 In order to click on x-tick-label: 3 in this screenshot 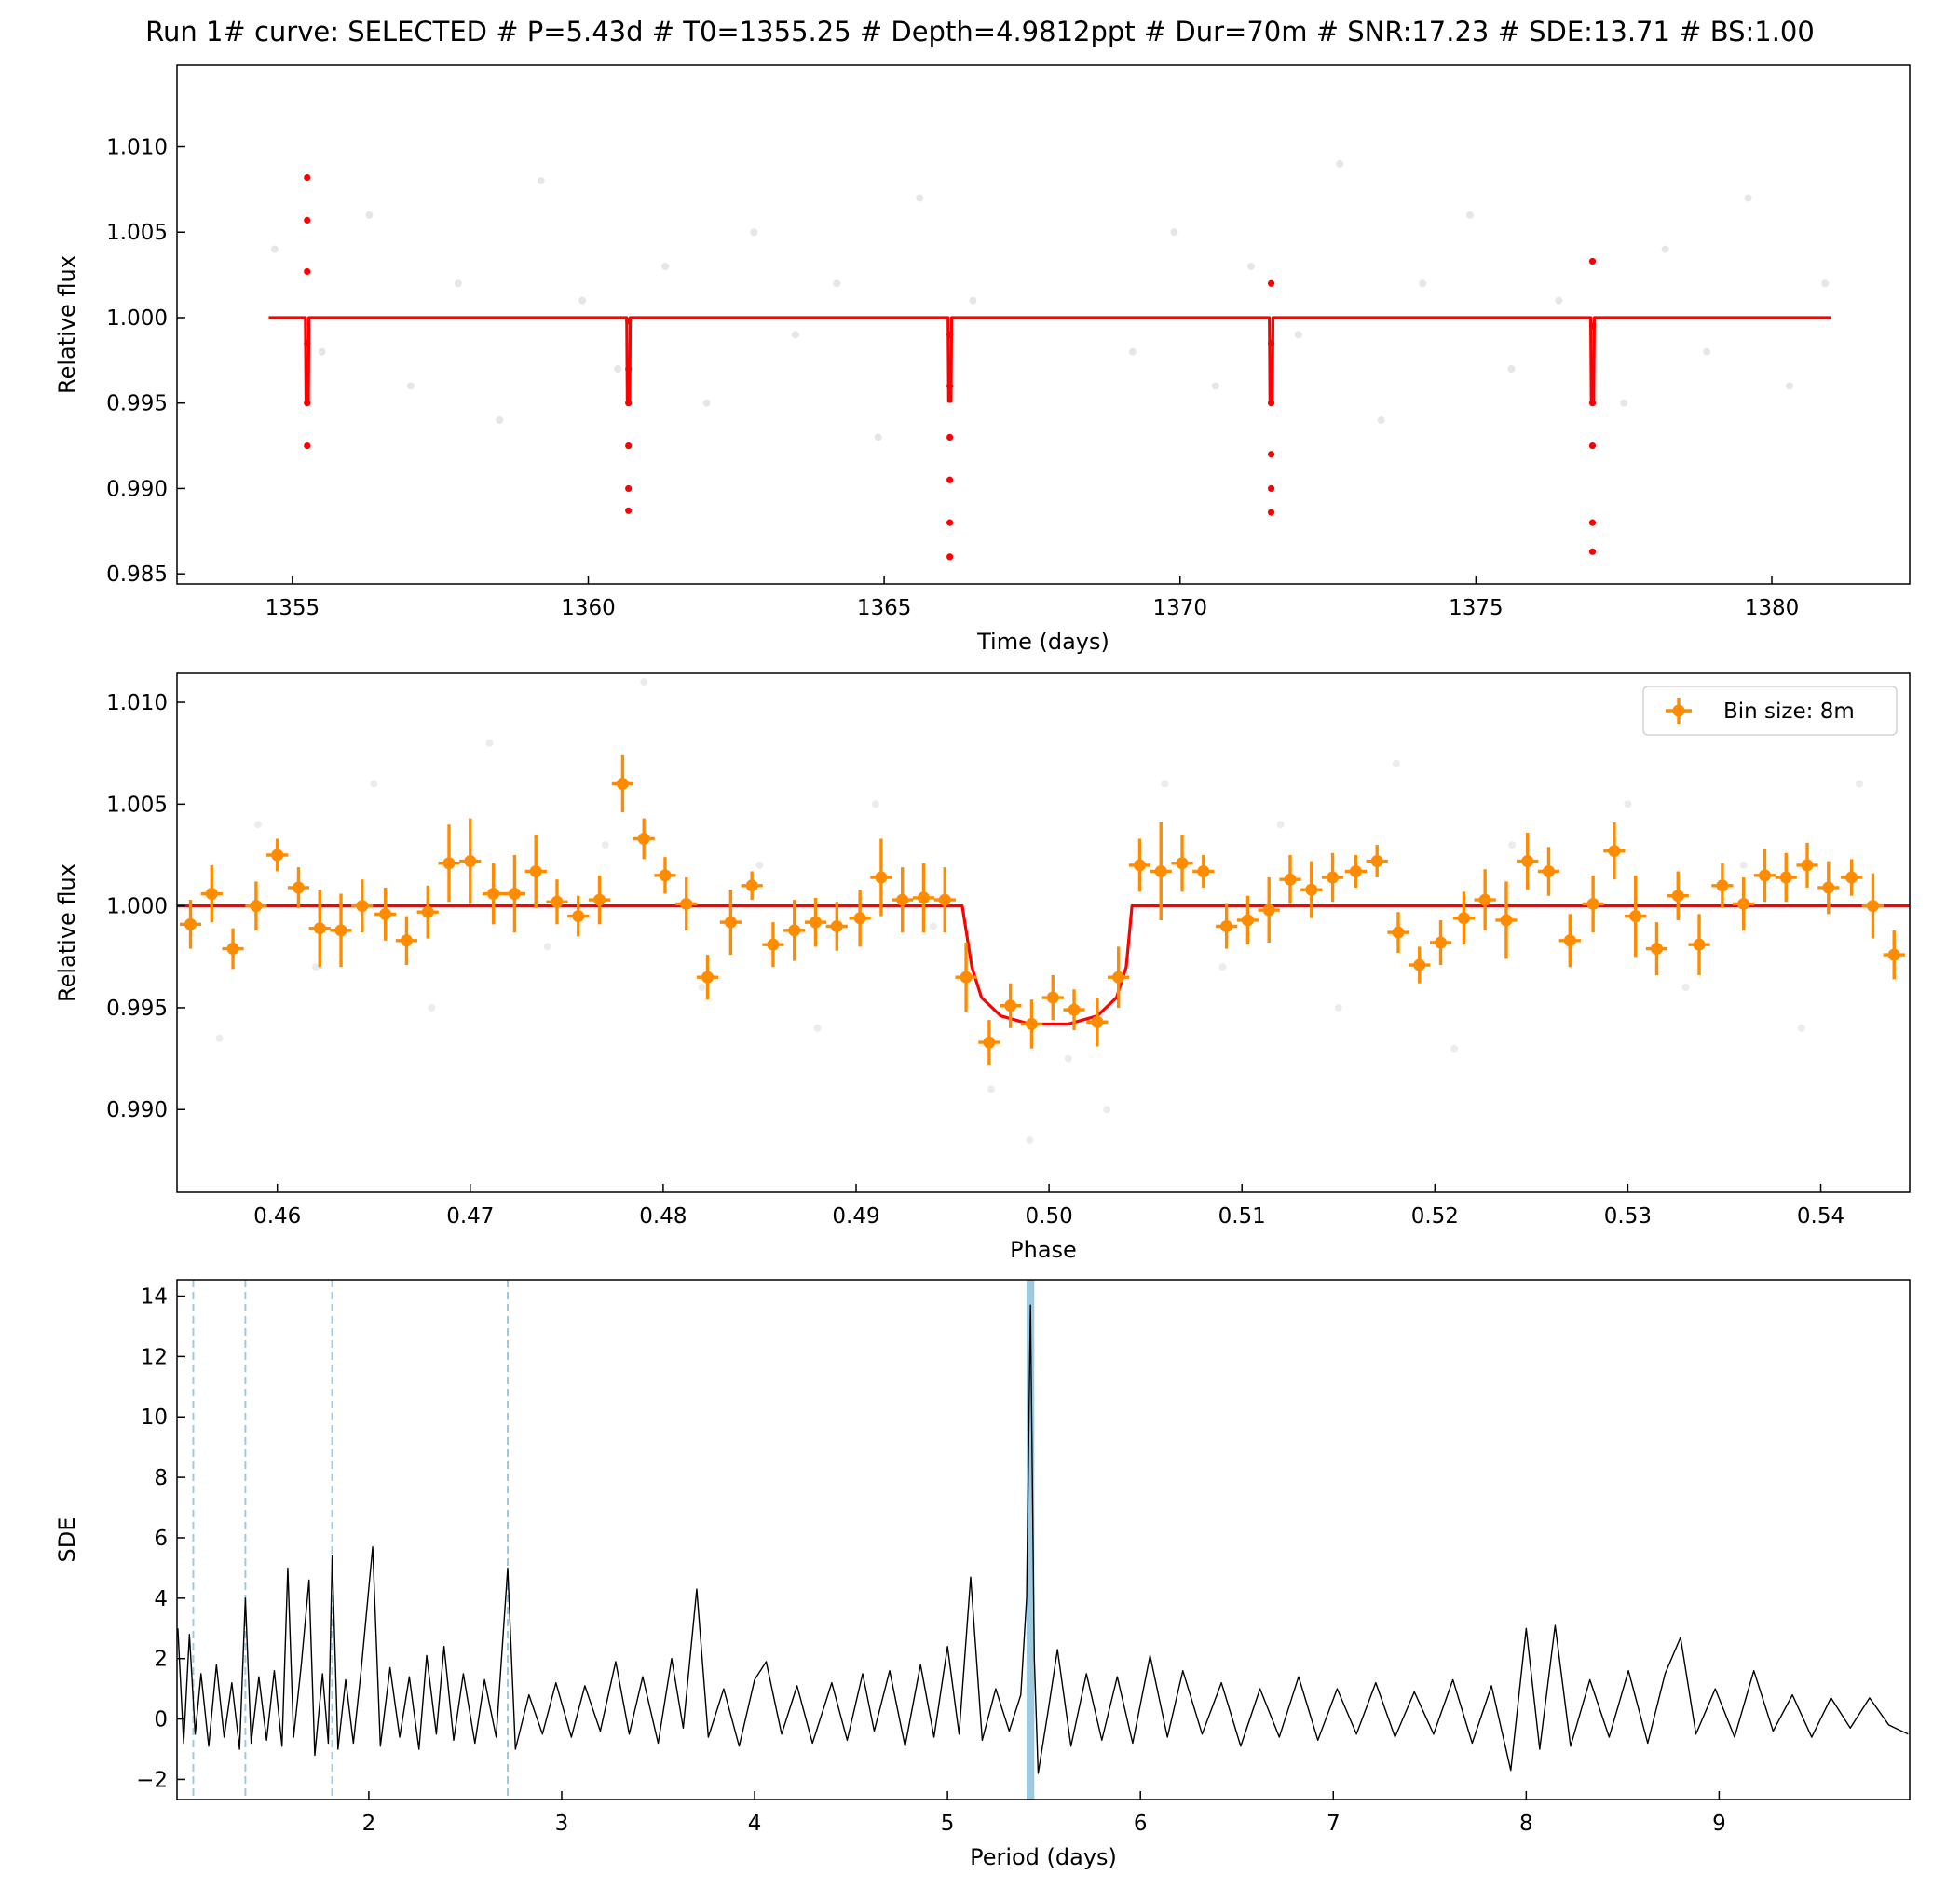, I will do `click(562, 1824)`.